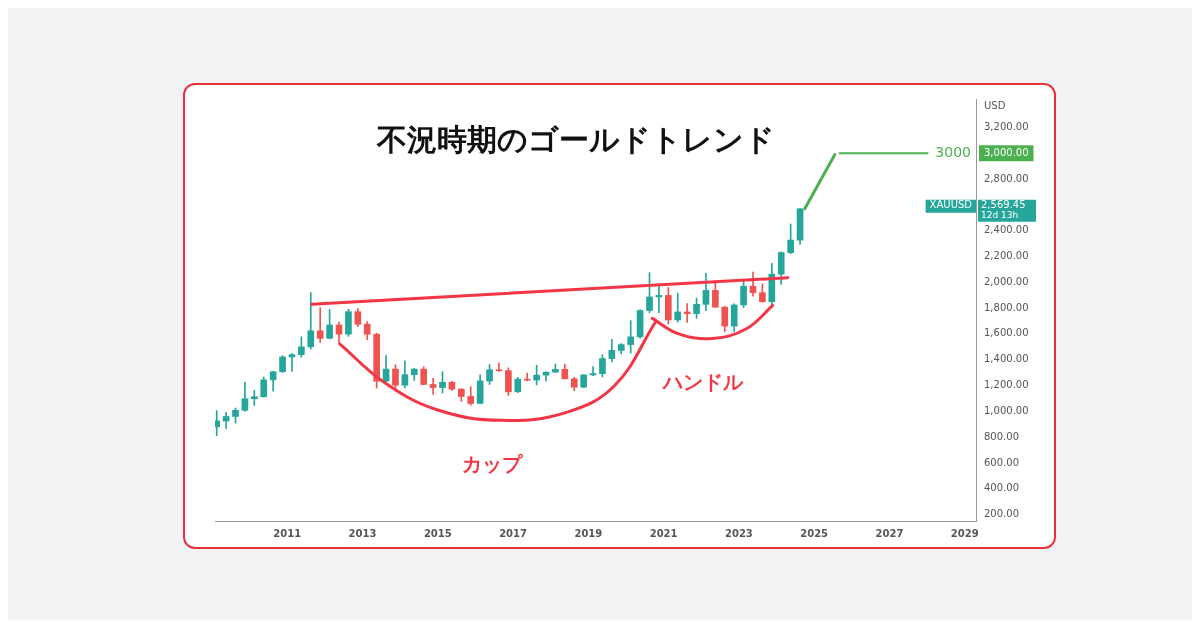  I want to click on y-tick-label: 1,800.00, so click(1006, 307).